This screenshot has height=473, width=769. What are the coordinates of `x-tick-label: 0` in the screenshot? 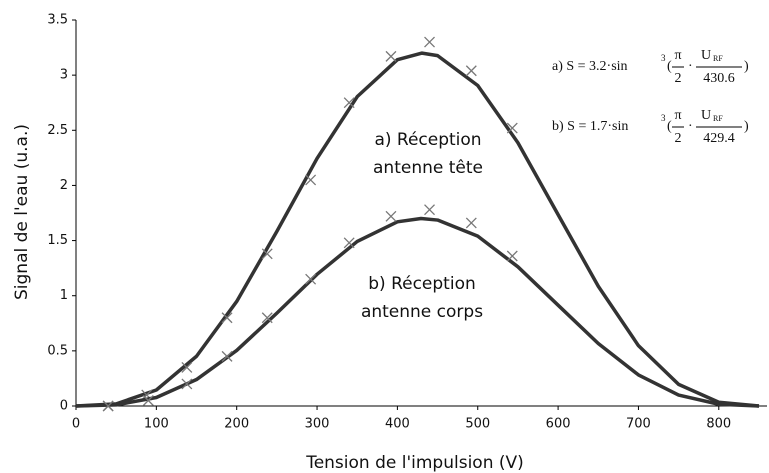 It's located at (76, 424).